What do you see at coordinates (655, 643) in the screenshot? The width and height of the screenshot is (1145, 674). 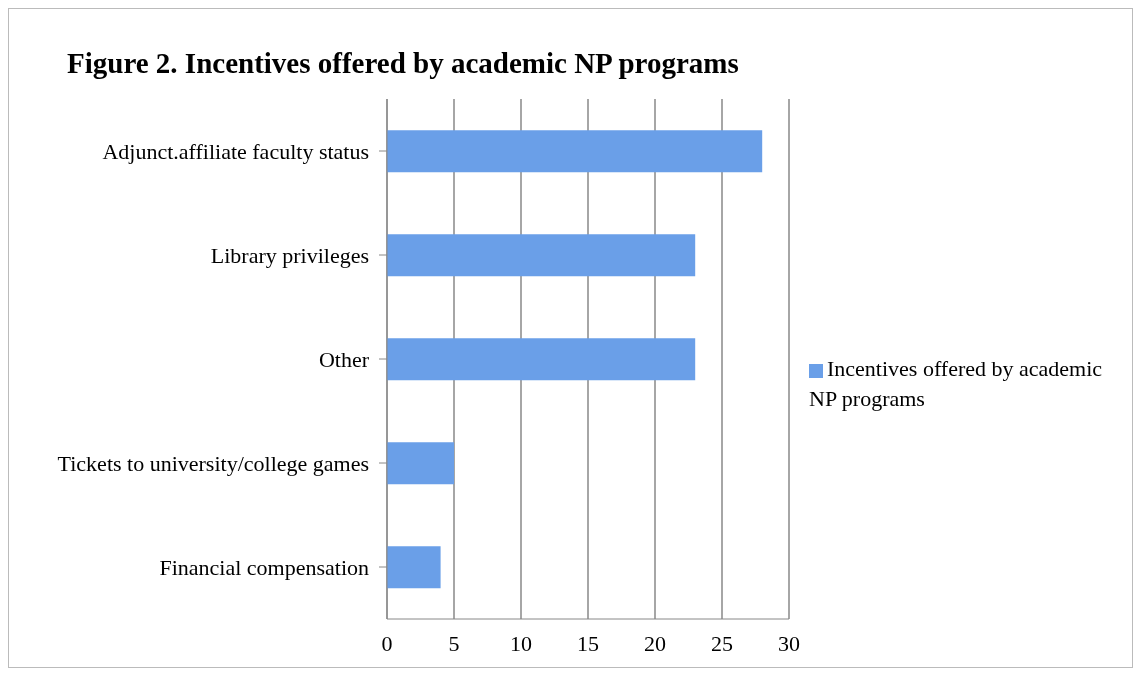 I see `x-tick-label: 20` at bounding box center [655, 643].